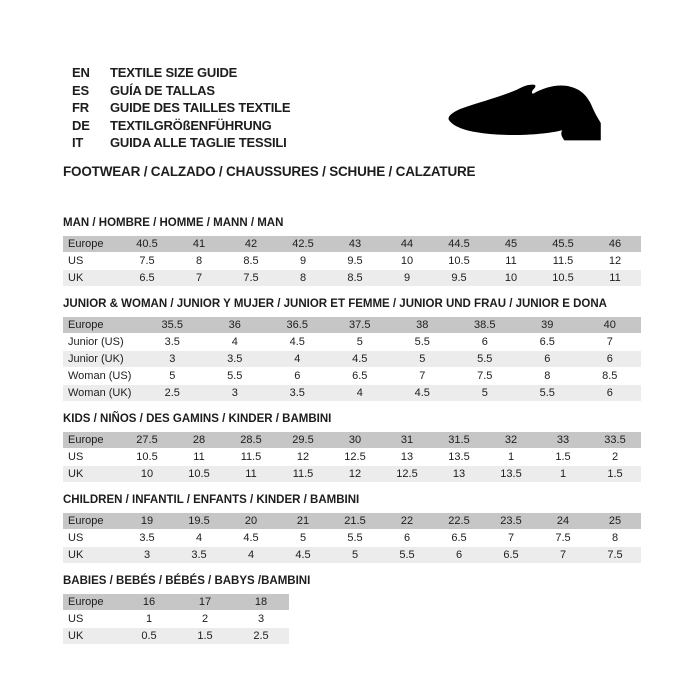 The image size is (700, 700). I want to click on size-cell: 19, so click(147, 521).